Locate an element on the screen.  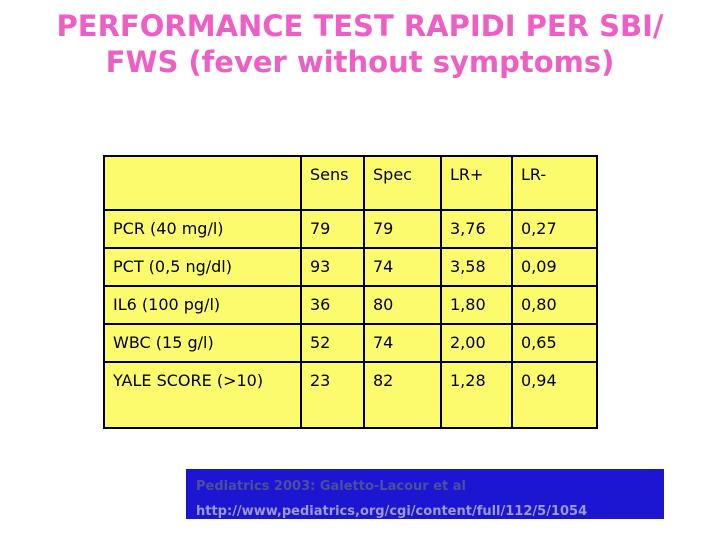
sens-cell: 52 is located at coordinates (332, 343).